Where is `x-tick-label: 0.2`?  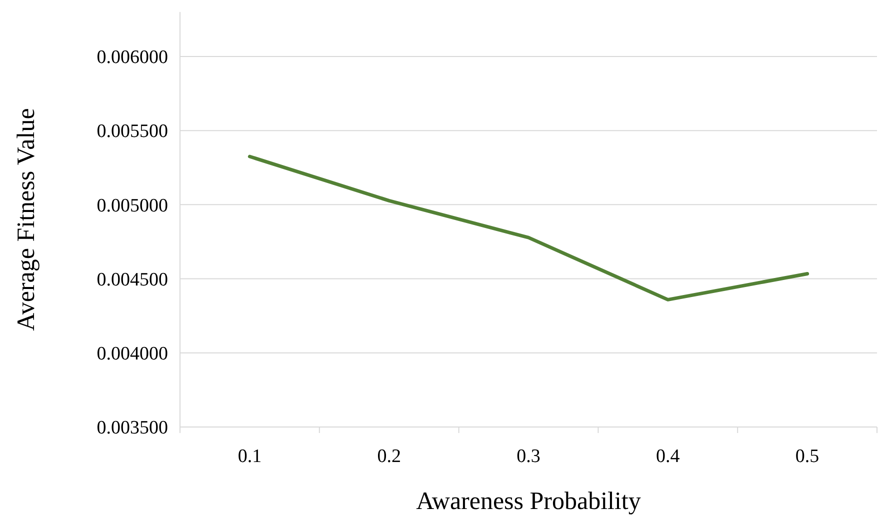 x-tick-label: 0.2 is located at coordinates (389, 456).